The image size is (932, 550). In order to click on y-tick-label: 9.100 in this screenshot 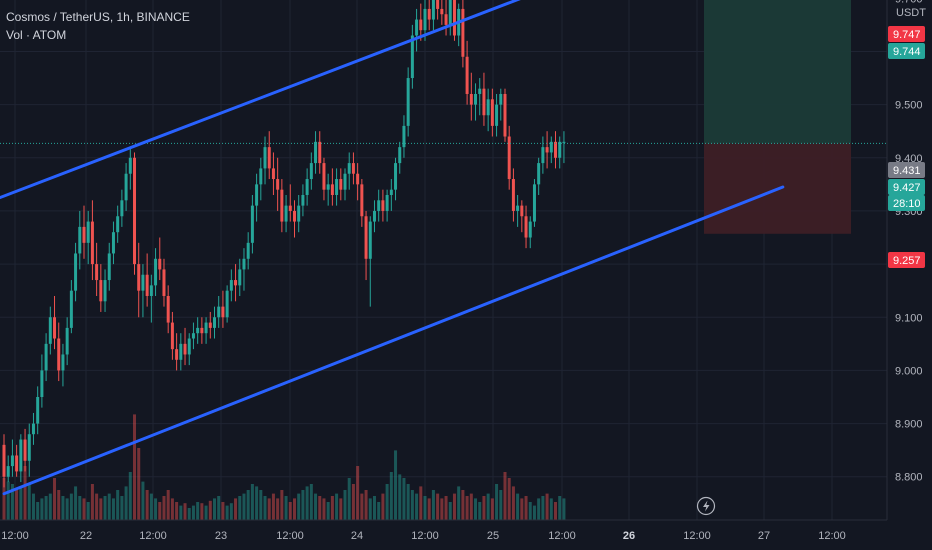, I will do `click(909, 318)`.